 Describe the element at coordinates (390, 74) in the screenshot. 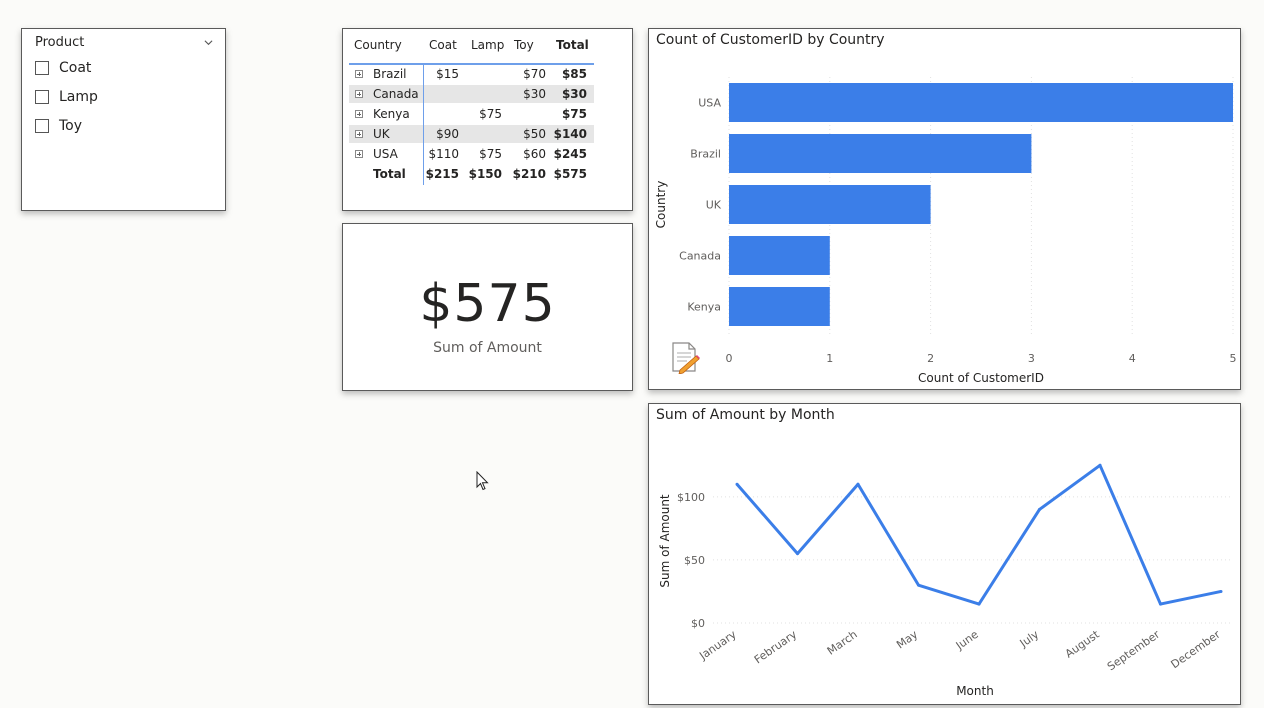

I see `matrix-row-label: Brazil` at that location.